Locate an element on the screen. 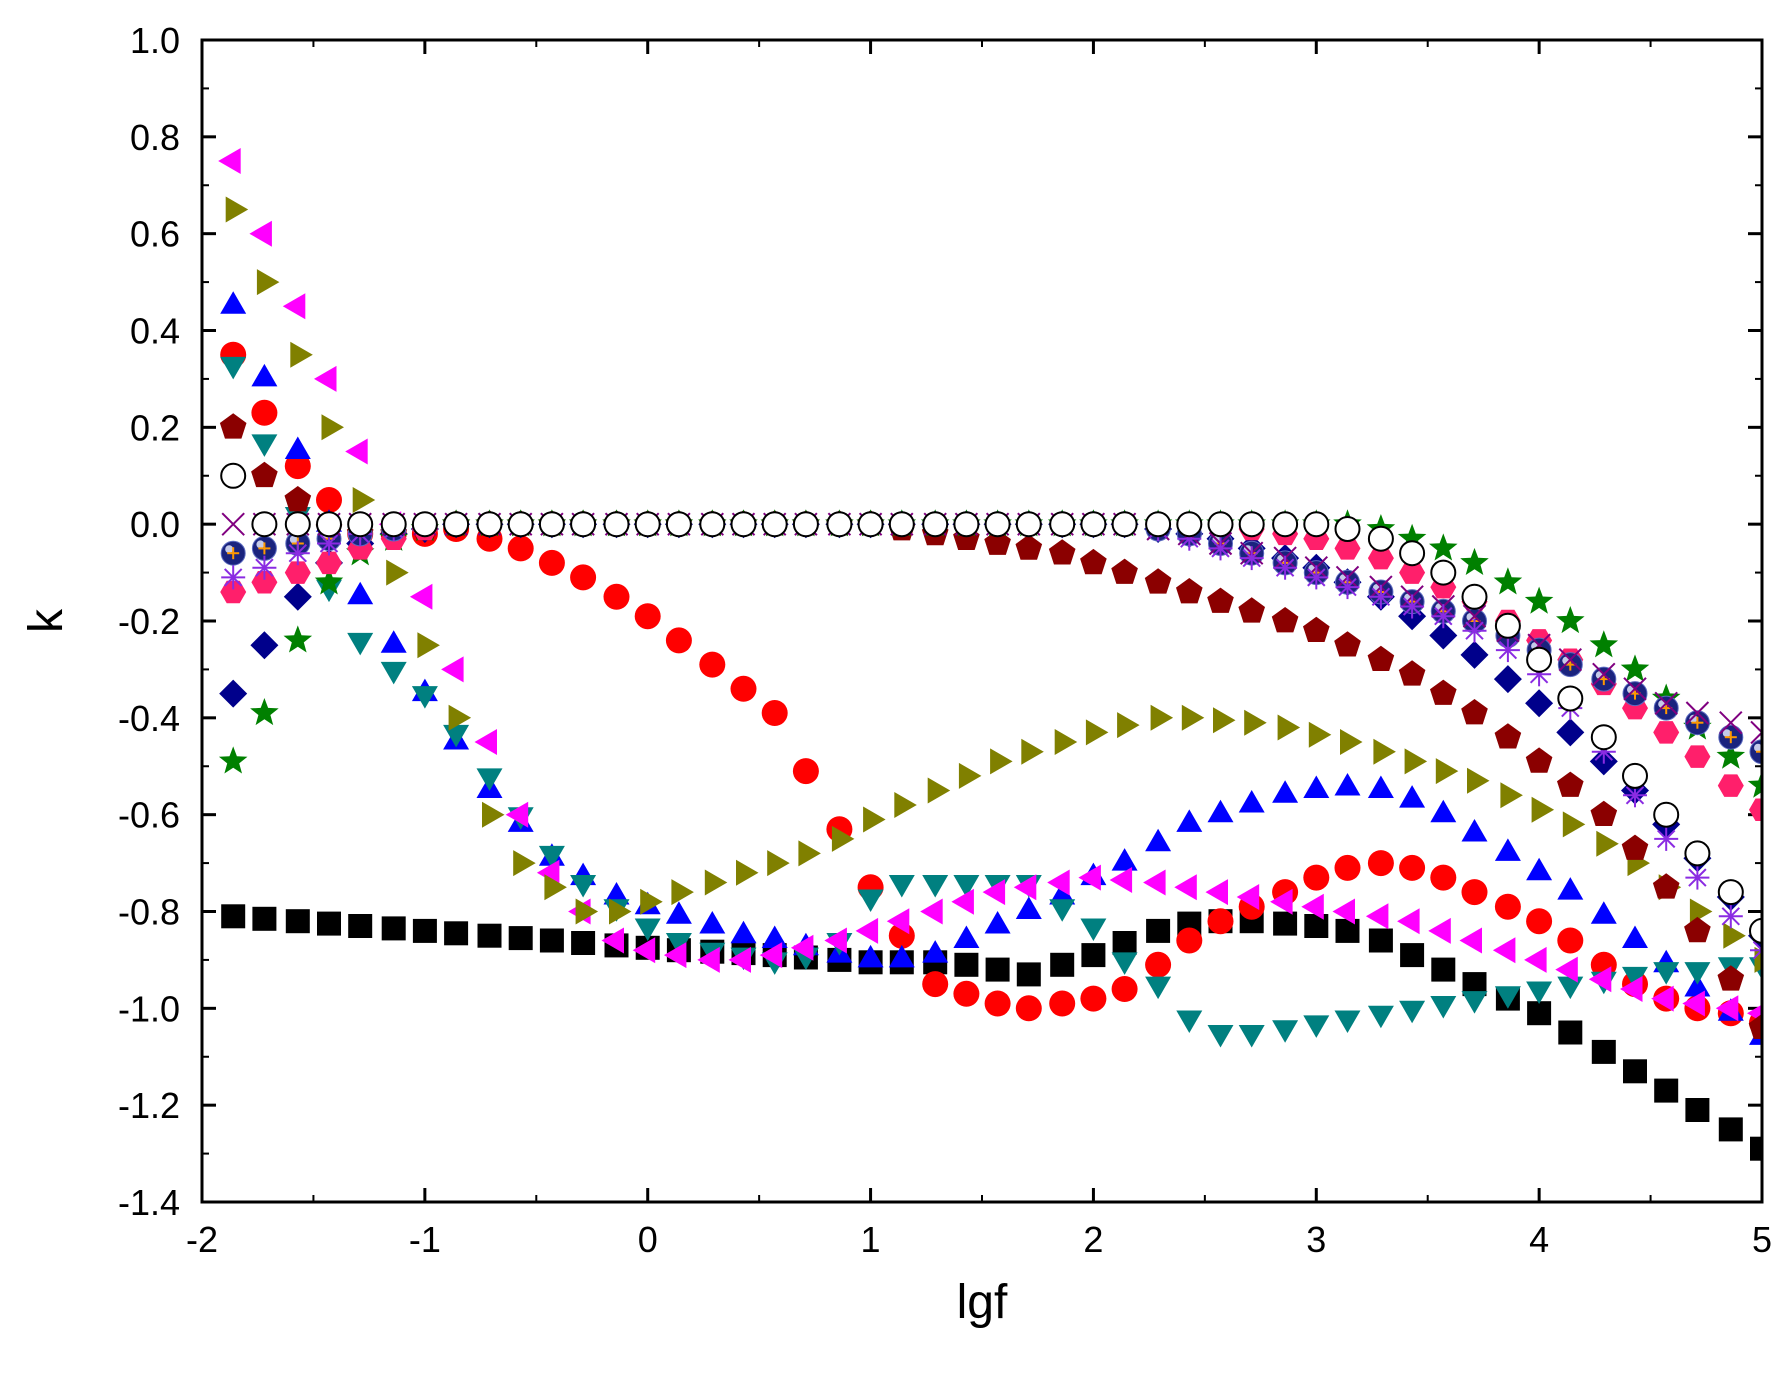 This screenshot has width=1788, height=1377. y-tick-label: -0.4 is located at coordinates (149, 718).